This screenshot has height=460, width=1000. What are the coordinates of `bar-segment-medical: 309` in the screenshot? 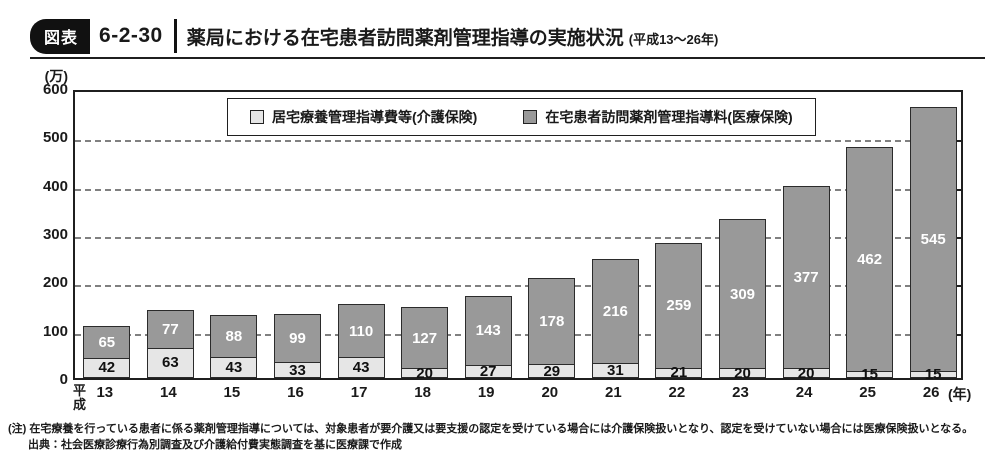 It's located at (742, 294).